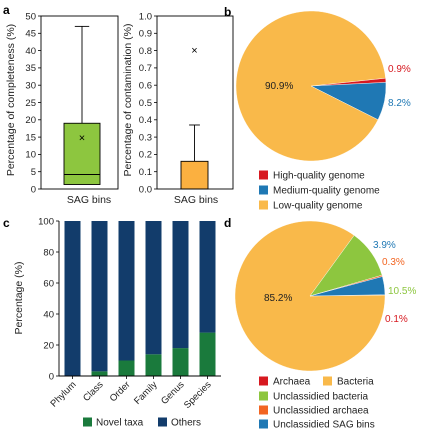 This screenshot has width=429, height=441. I want to click on x-tick-label: Order, so click(120, 391).